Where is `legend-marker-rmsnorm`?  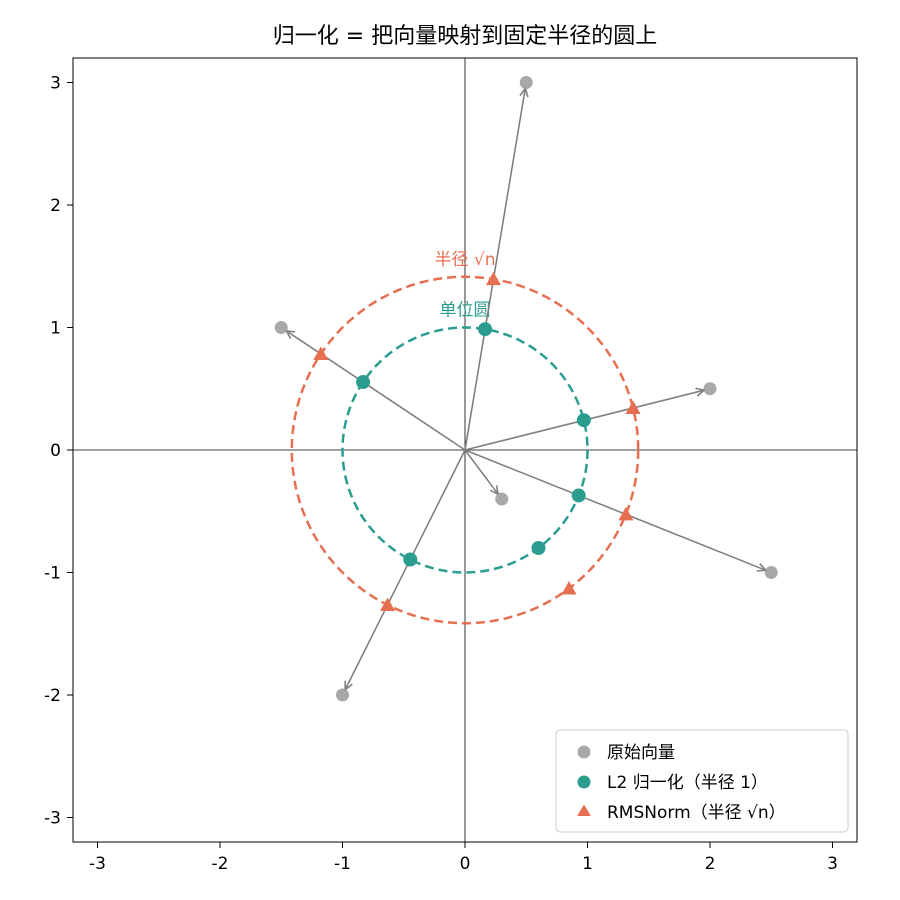
legend-marker-rmsnorm is located at coordinates (584, 810).